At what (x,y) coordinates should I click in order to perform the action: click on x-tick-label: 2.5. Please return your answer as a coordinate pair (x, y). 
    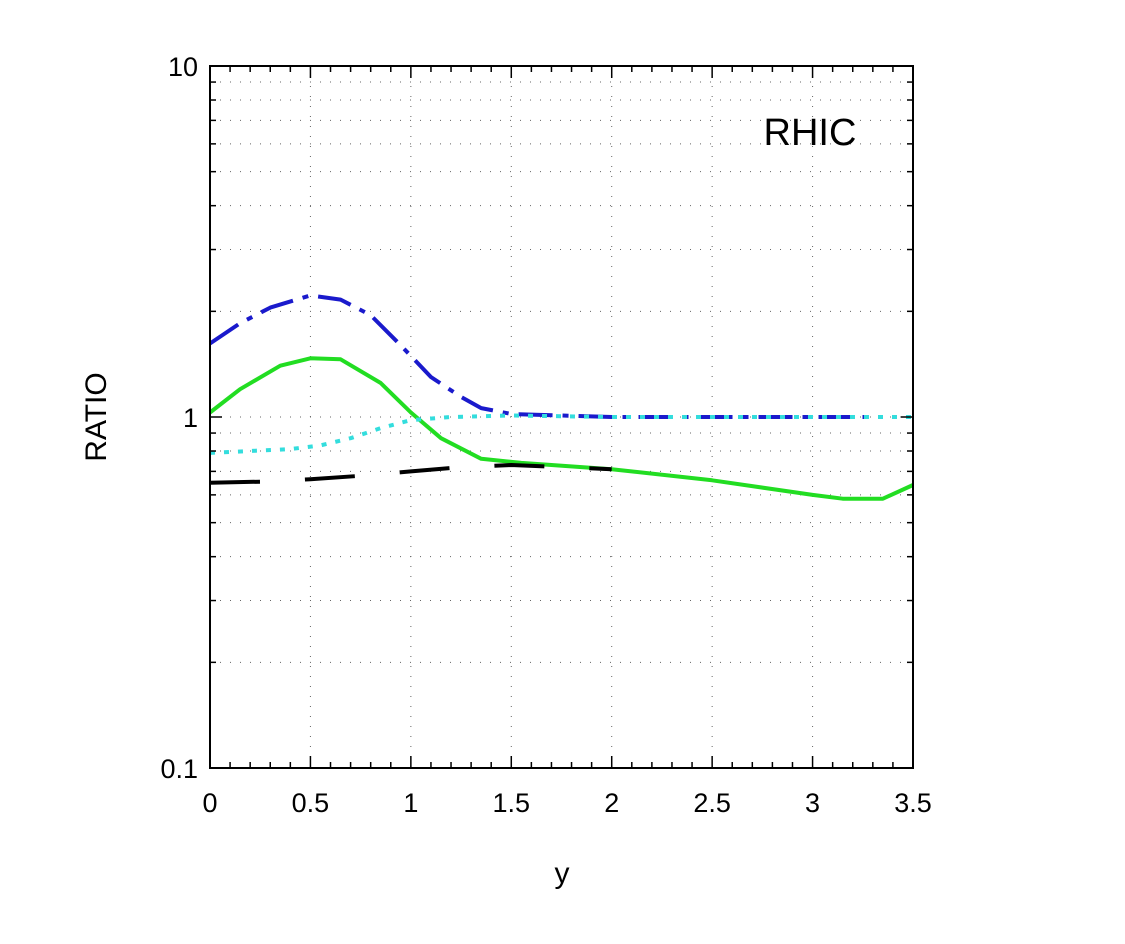
    Looking at the image, I should click on (712, 803).